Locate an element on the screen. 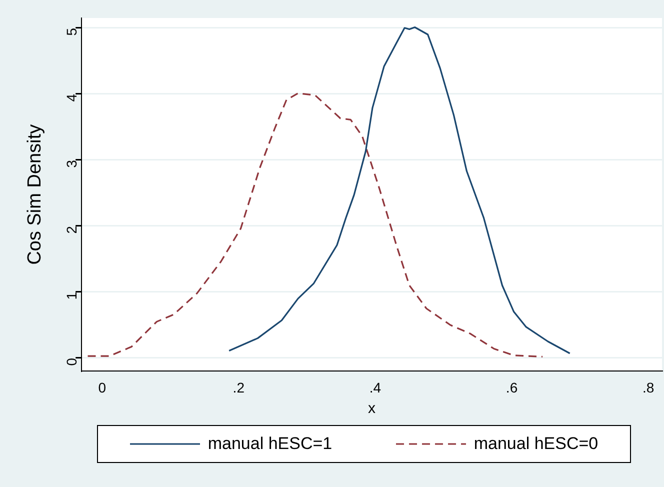  legend-label: manual hESC=1 is located at coordinates (270, 444).